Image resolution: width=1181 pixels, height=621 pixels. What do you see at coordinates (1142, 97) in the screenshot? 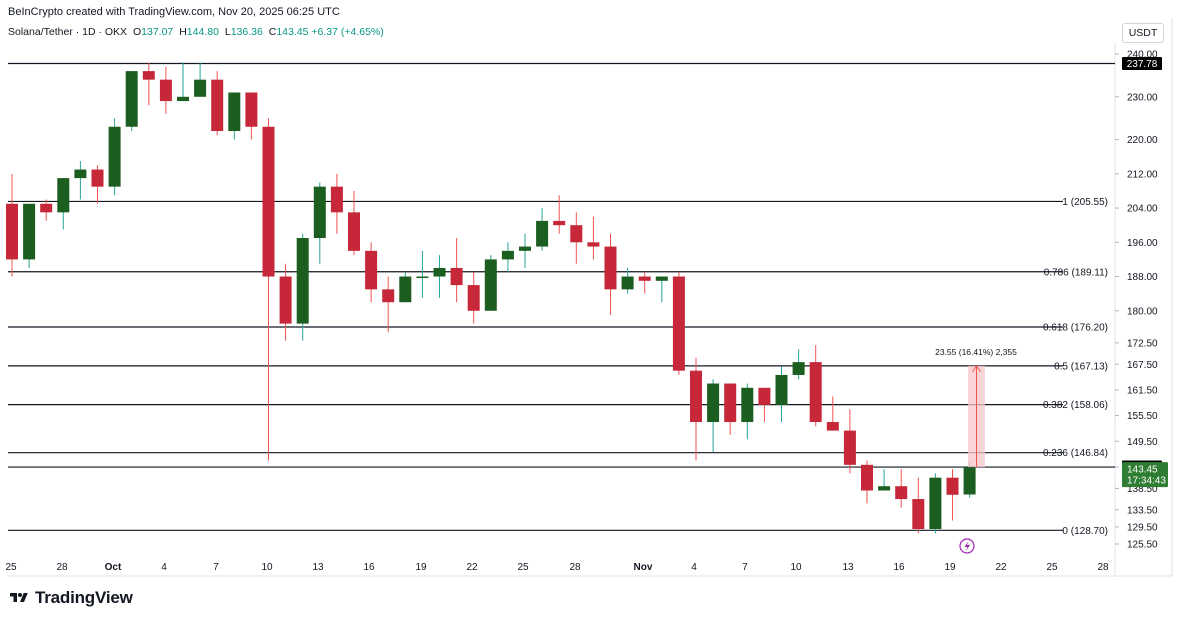
I see `price-tick-label: 230.00` at bounding box center [1142, 97].